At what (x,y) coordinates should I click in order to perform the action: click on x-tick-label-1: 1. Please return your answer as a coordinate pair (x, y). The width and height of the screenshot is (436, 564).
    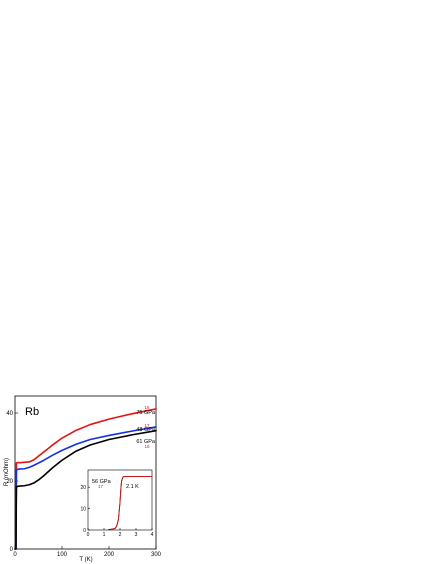
    Looking at the image, I should click on (104, 535).